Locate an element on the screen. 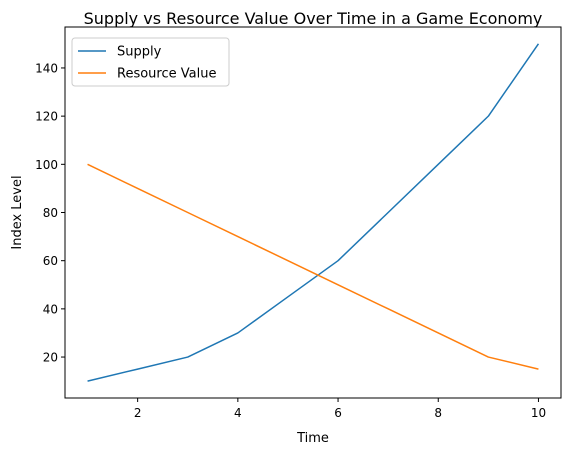  x-tick-label: 2 is located at coordinates (138, 413).